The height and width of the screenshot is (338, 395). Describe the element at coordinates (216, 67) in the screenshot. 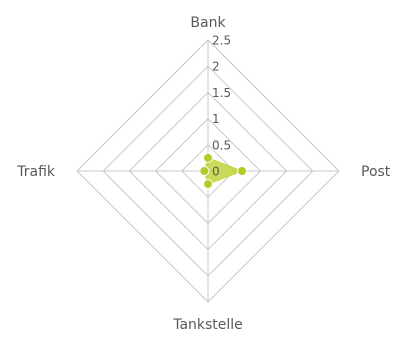

I see `tick-label: 2` at that location.